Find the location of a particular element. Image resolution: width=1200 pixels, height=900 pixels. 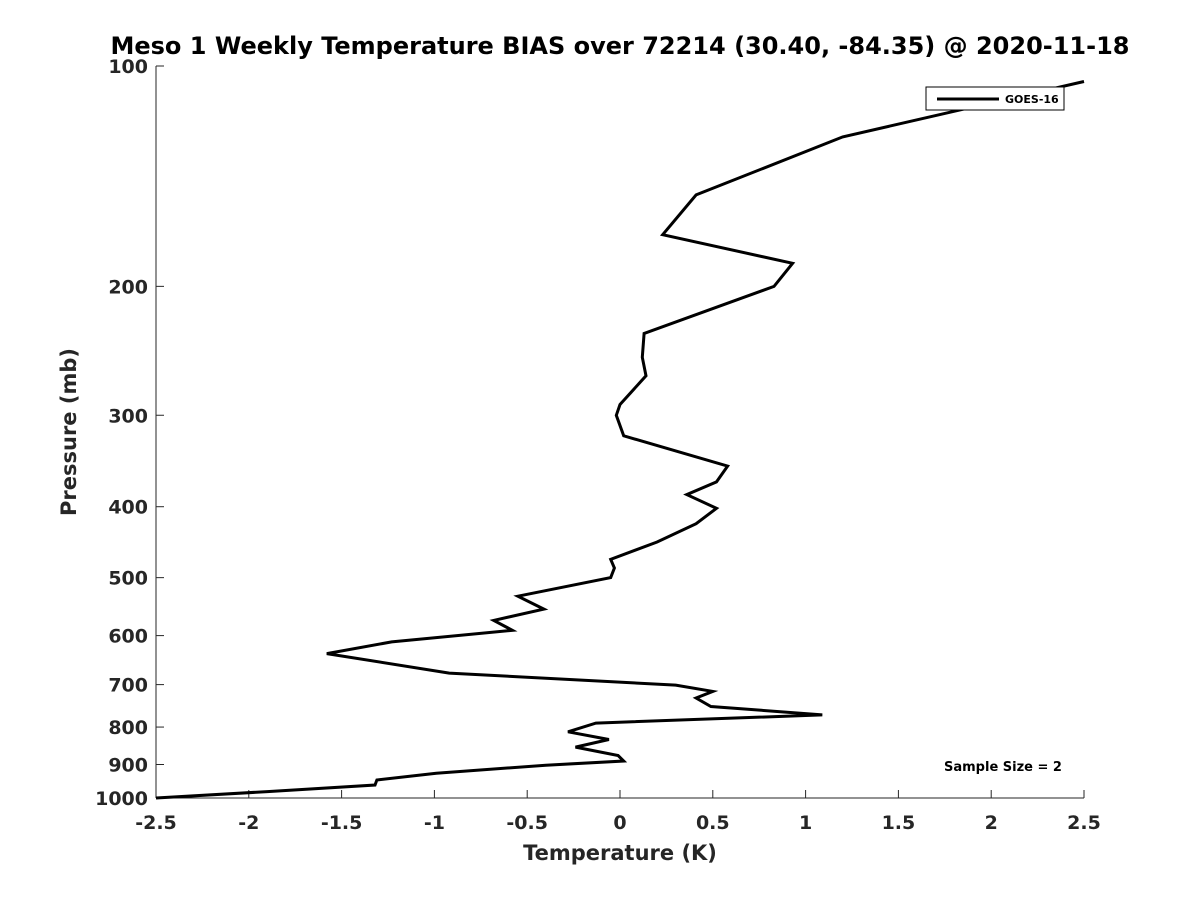

y-tick-label: 300 is located at coordinates (128, 416).